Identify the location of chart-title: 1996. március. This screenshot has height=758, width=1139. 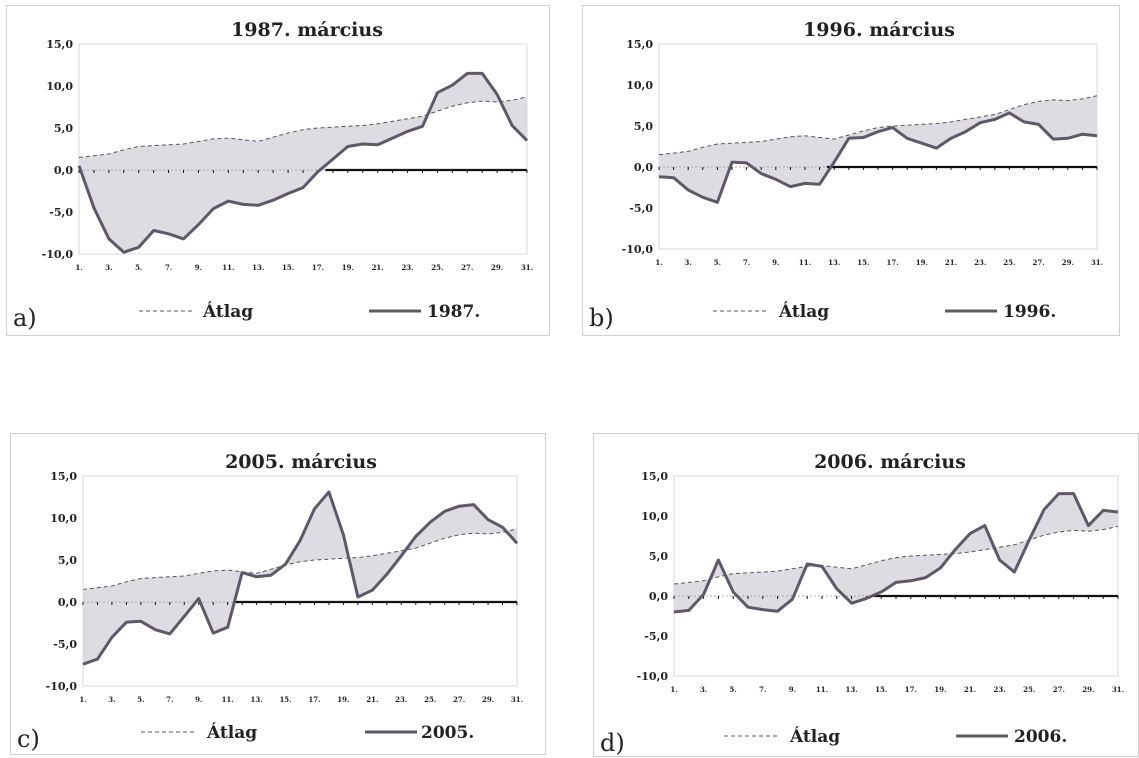
(879, 30).